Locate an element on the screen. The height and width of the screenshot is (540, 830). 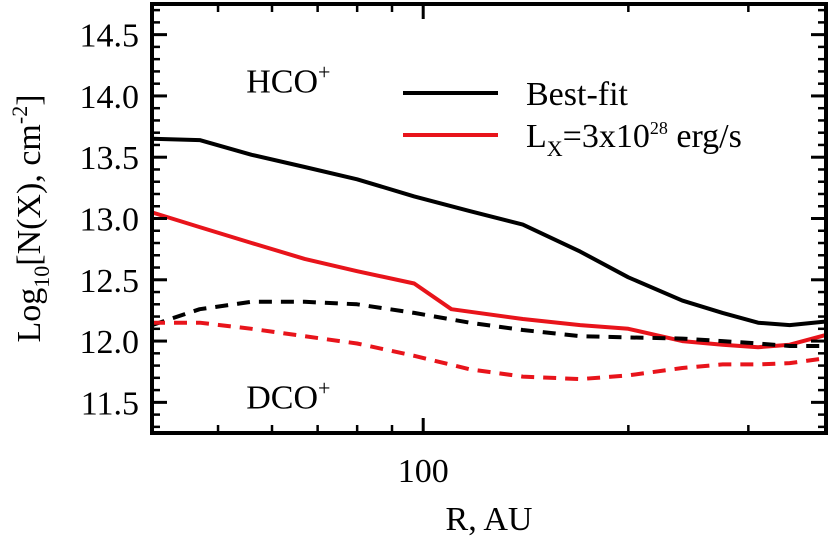
legend-label-1: Best-fit is located at coordinates (577, 94).